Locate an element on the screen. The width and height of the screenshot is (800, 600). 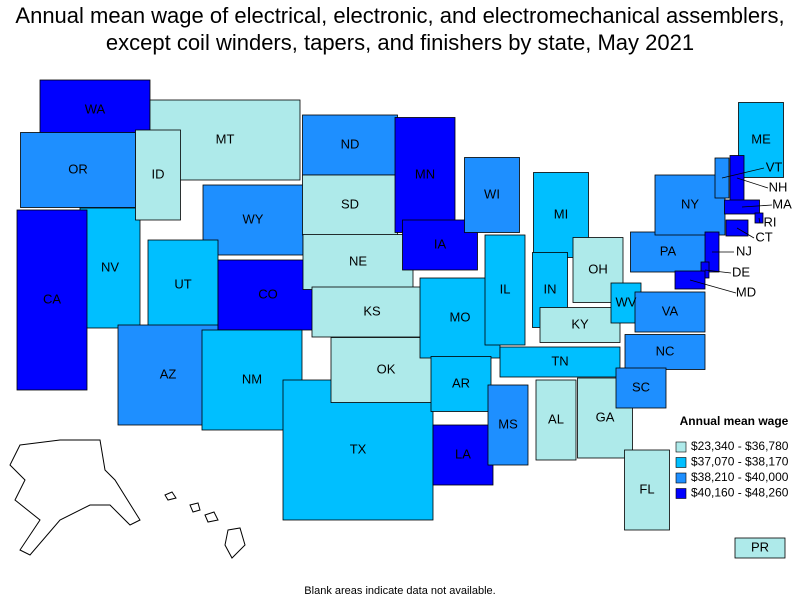
state-label: ME is located at coordinates (761, 138).